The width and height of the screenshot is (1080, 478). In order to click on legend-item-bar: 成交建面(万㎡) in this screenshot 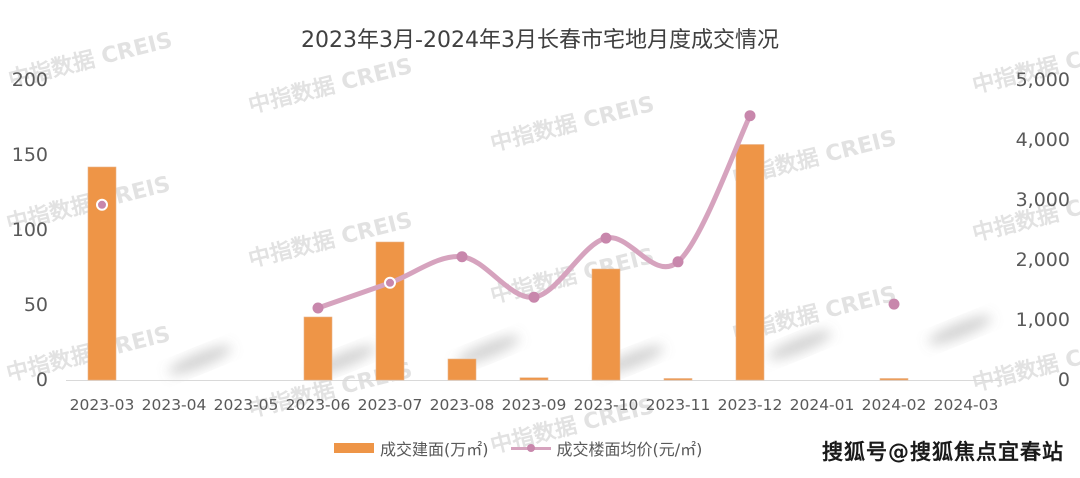, I will do `click(411, 448)`.